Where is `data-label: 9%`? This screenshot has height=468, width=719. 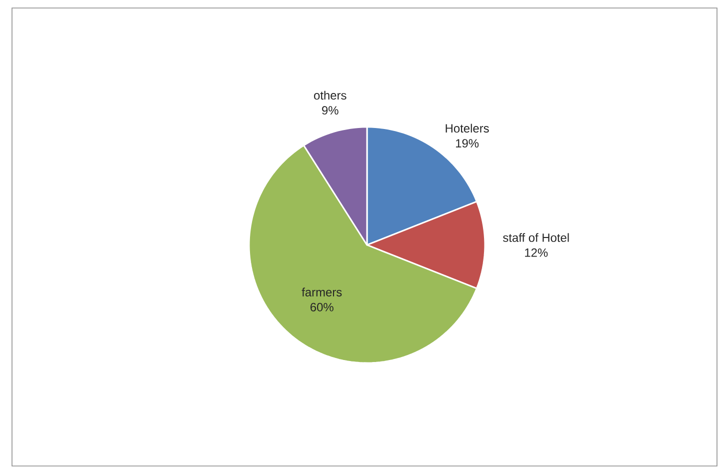
data-label: 9% is located at coordinates (330, 110).